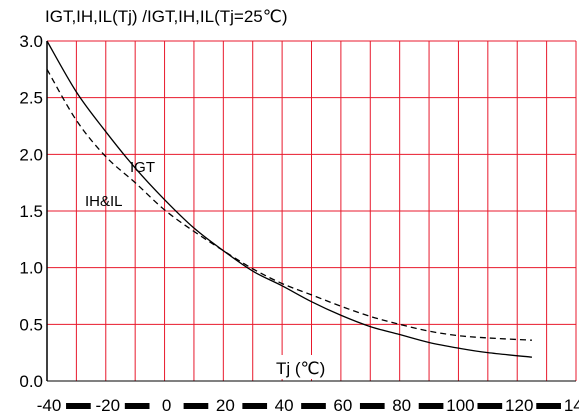 This screenshot has height=419, width=579. Describe the element at coordinates (225, 405) in the screenshot. I see `x-tick-label: 20` at that location.